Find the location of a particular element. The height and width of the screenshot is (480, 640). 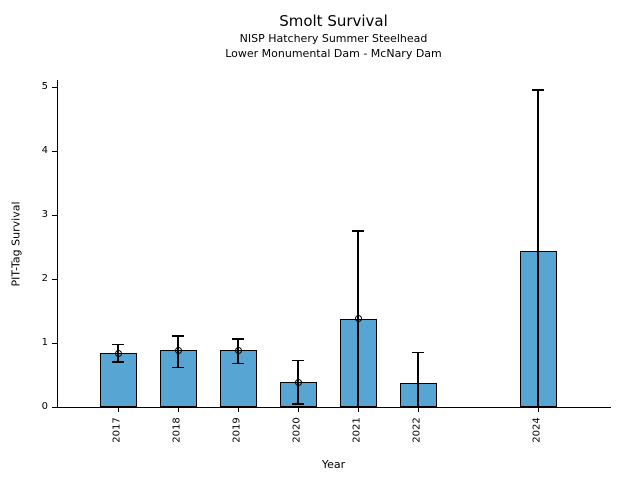

errorbar-cap-bottom-2018 is located at coordinates (178, 367).